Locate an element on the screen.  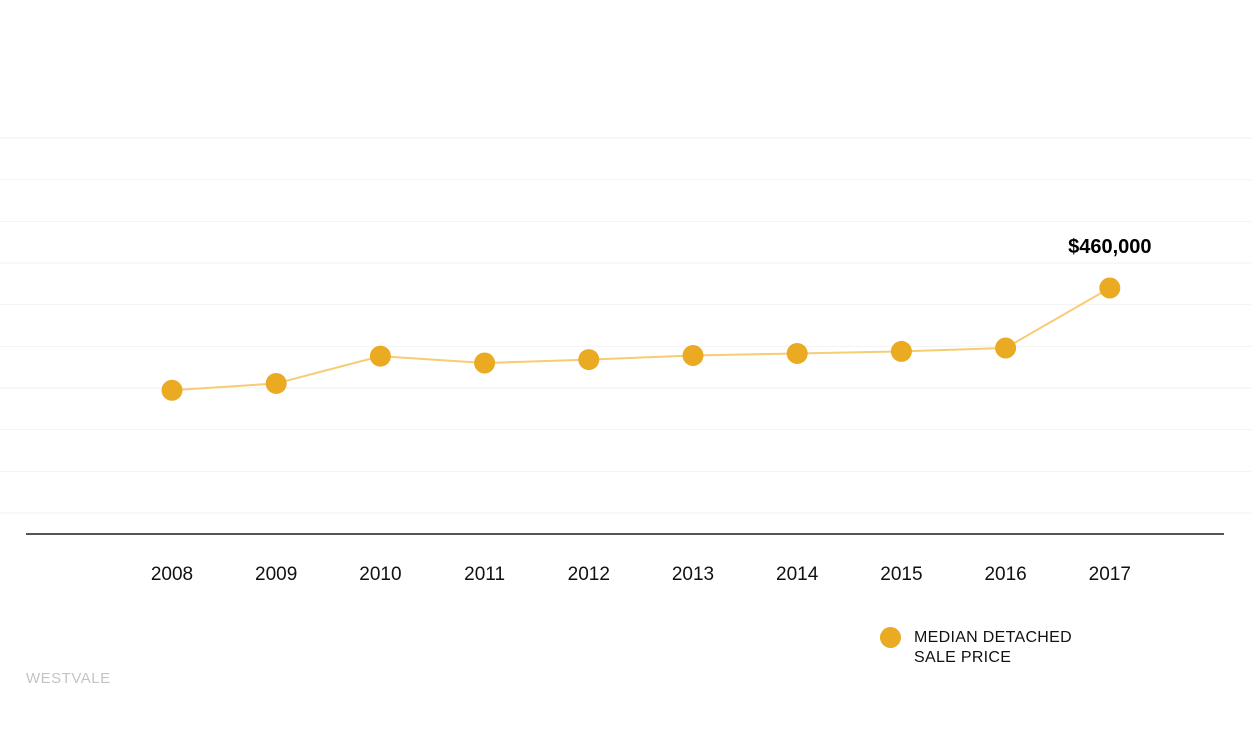
x-tick-label: 2014 is located at coordinates (797, 574).